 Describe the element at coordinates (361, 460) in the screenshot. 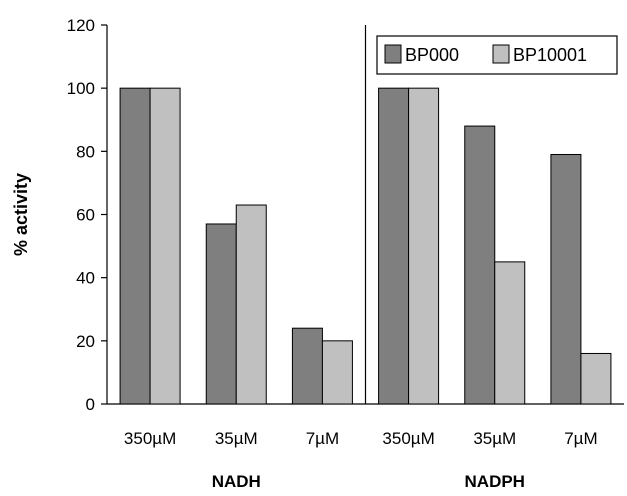

I see `x-axis-labels: 350µM 35µM 7µM NADH 350µM 35µM 7µM NADPH` at that location.